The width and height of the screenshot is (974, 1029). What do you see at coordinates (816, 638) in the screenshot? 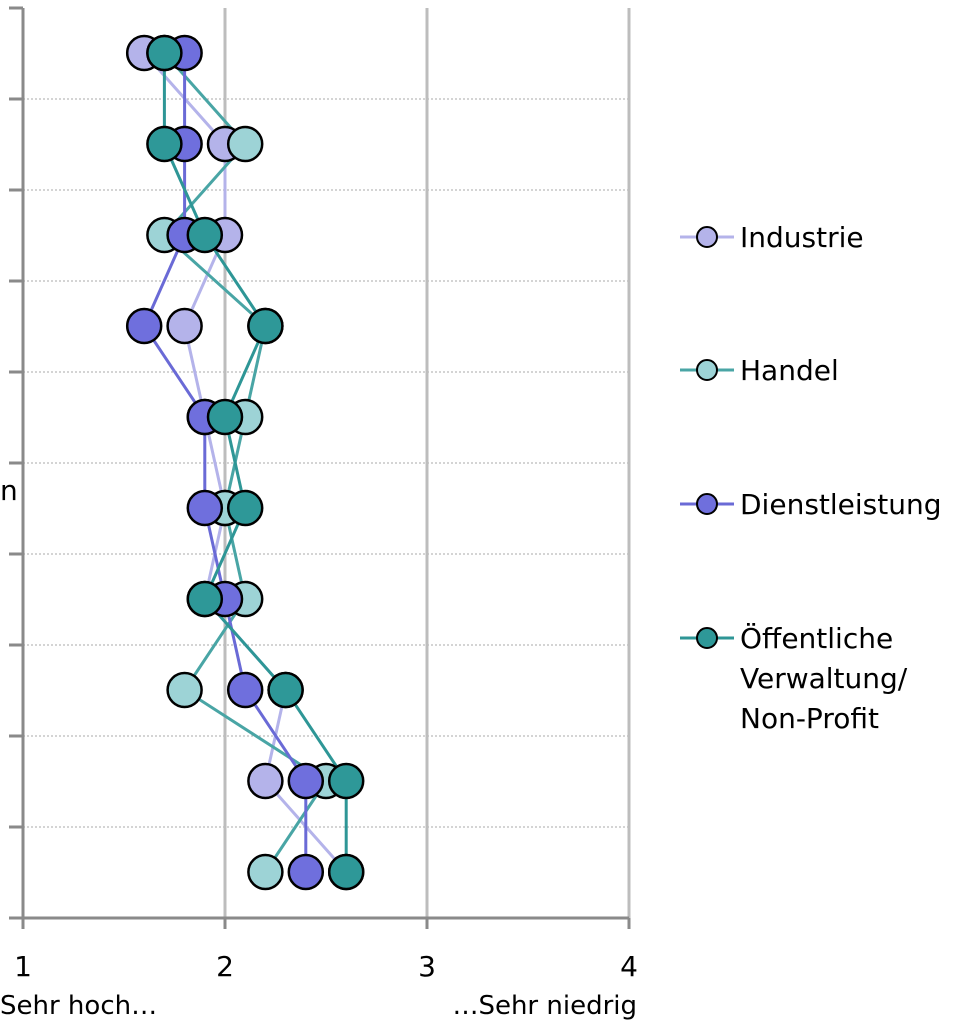
I see `legend-label: Öffentliche` at bounding box center [816, 638].